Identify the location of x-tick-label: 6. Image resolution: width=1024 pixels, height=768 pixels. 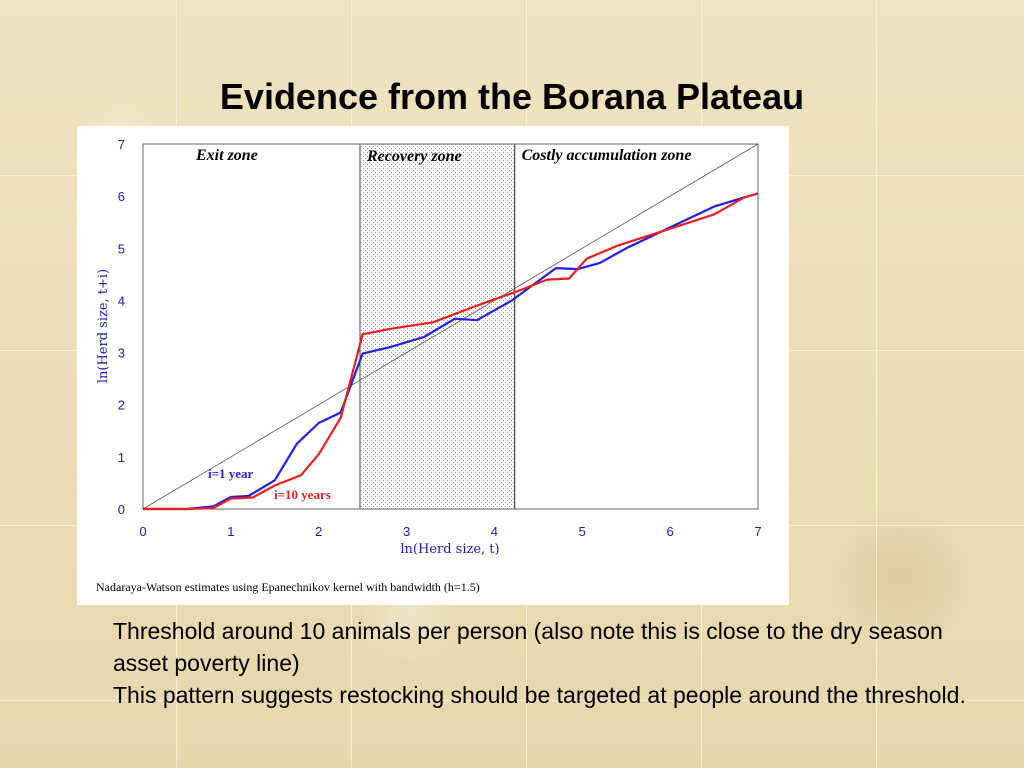
(670, 531).